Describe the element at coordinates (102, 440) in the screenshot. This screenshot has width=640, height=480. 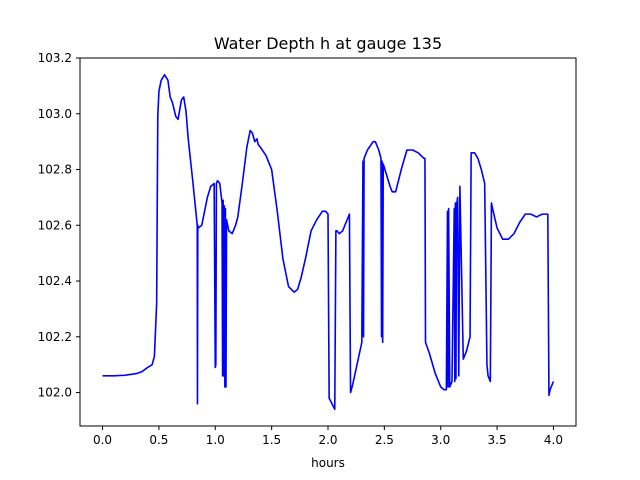
I see `x-tick-label: 0.0` at that location.